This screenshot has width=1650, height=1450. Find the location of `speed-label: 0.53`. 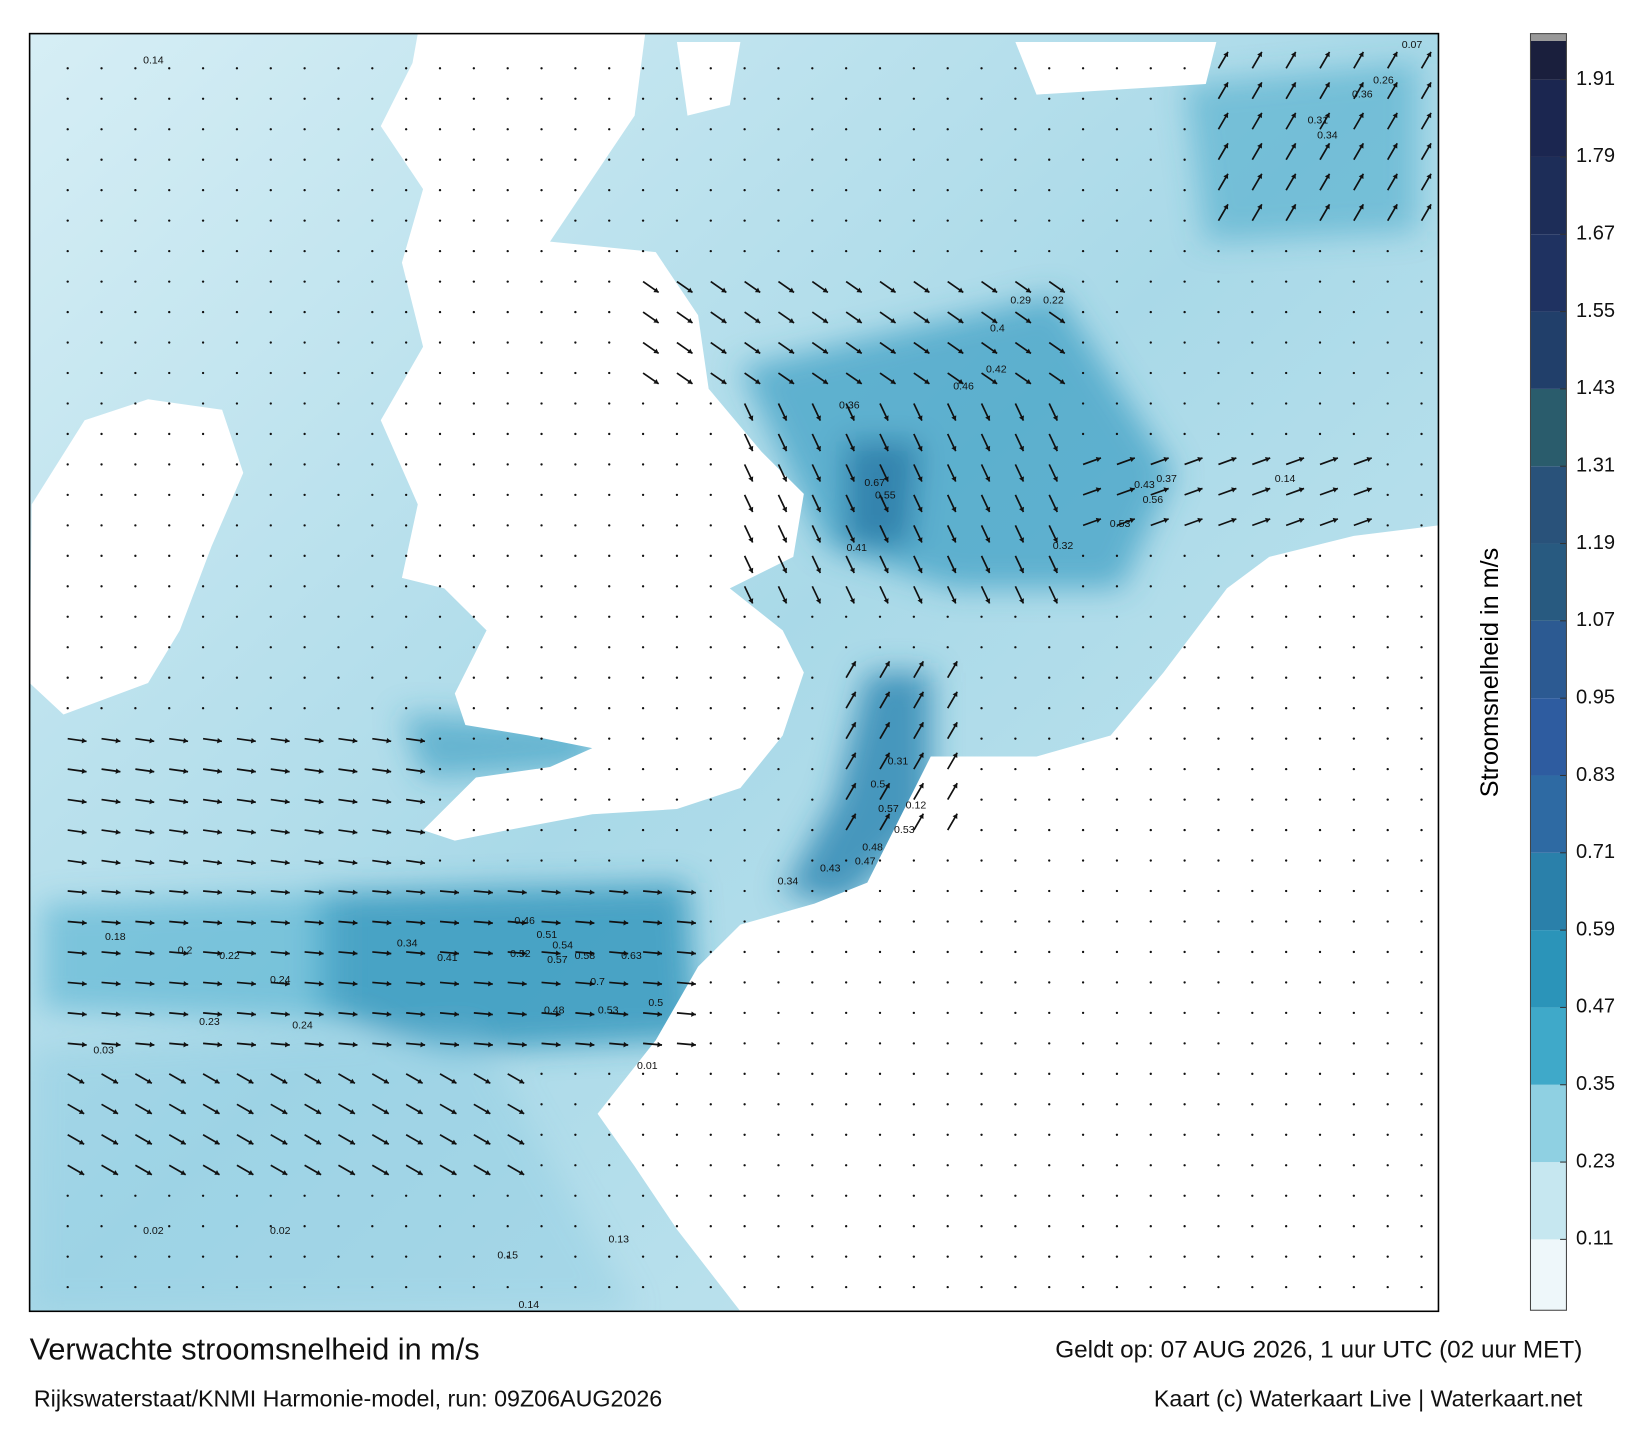

speed-label: 0.53 is located at coordinates (904, 830).